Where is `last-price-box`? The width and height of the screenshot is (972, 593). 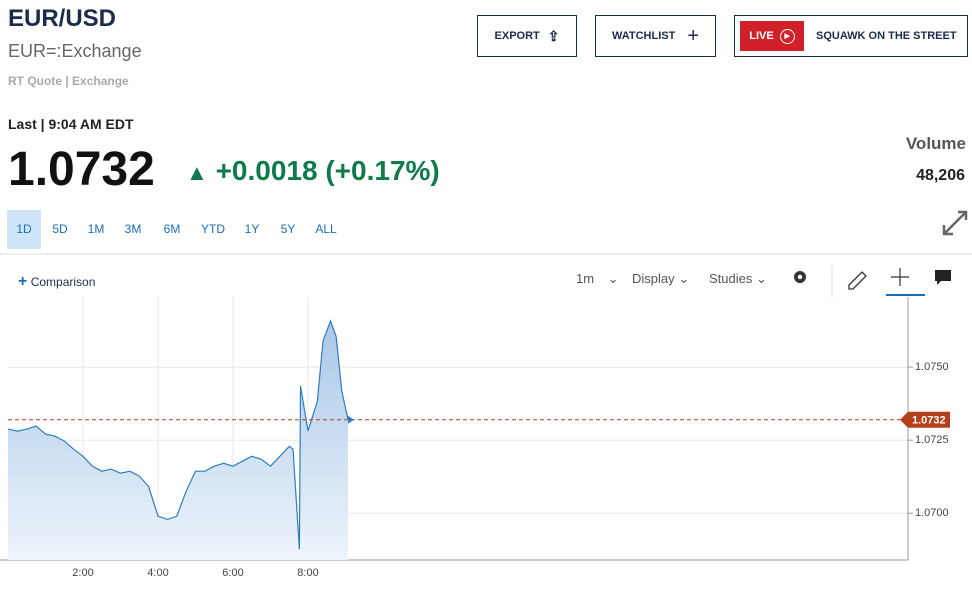
last-price-box is located at coordinates (925, 419).